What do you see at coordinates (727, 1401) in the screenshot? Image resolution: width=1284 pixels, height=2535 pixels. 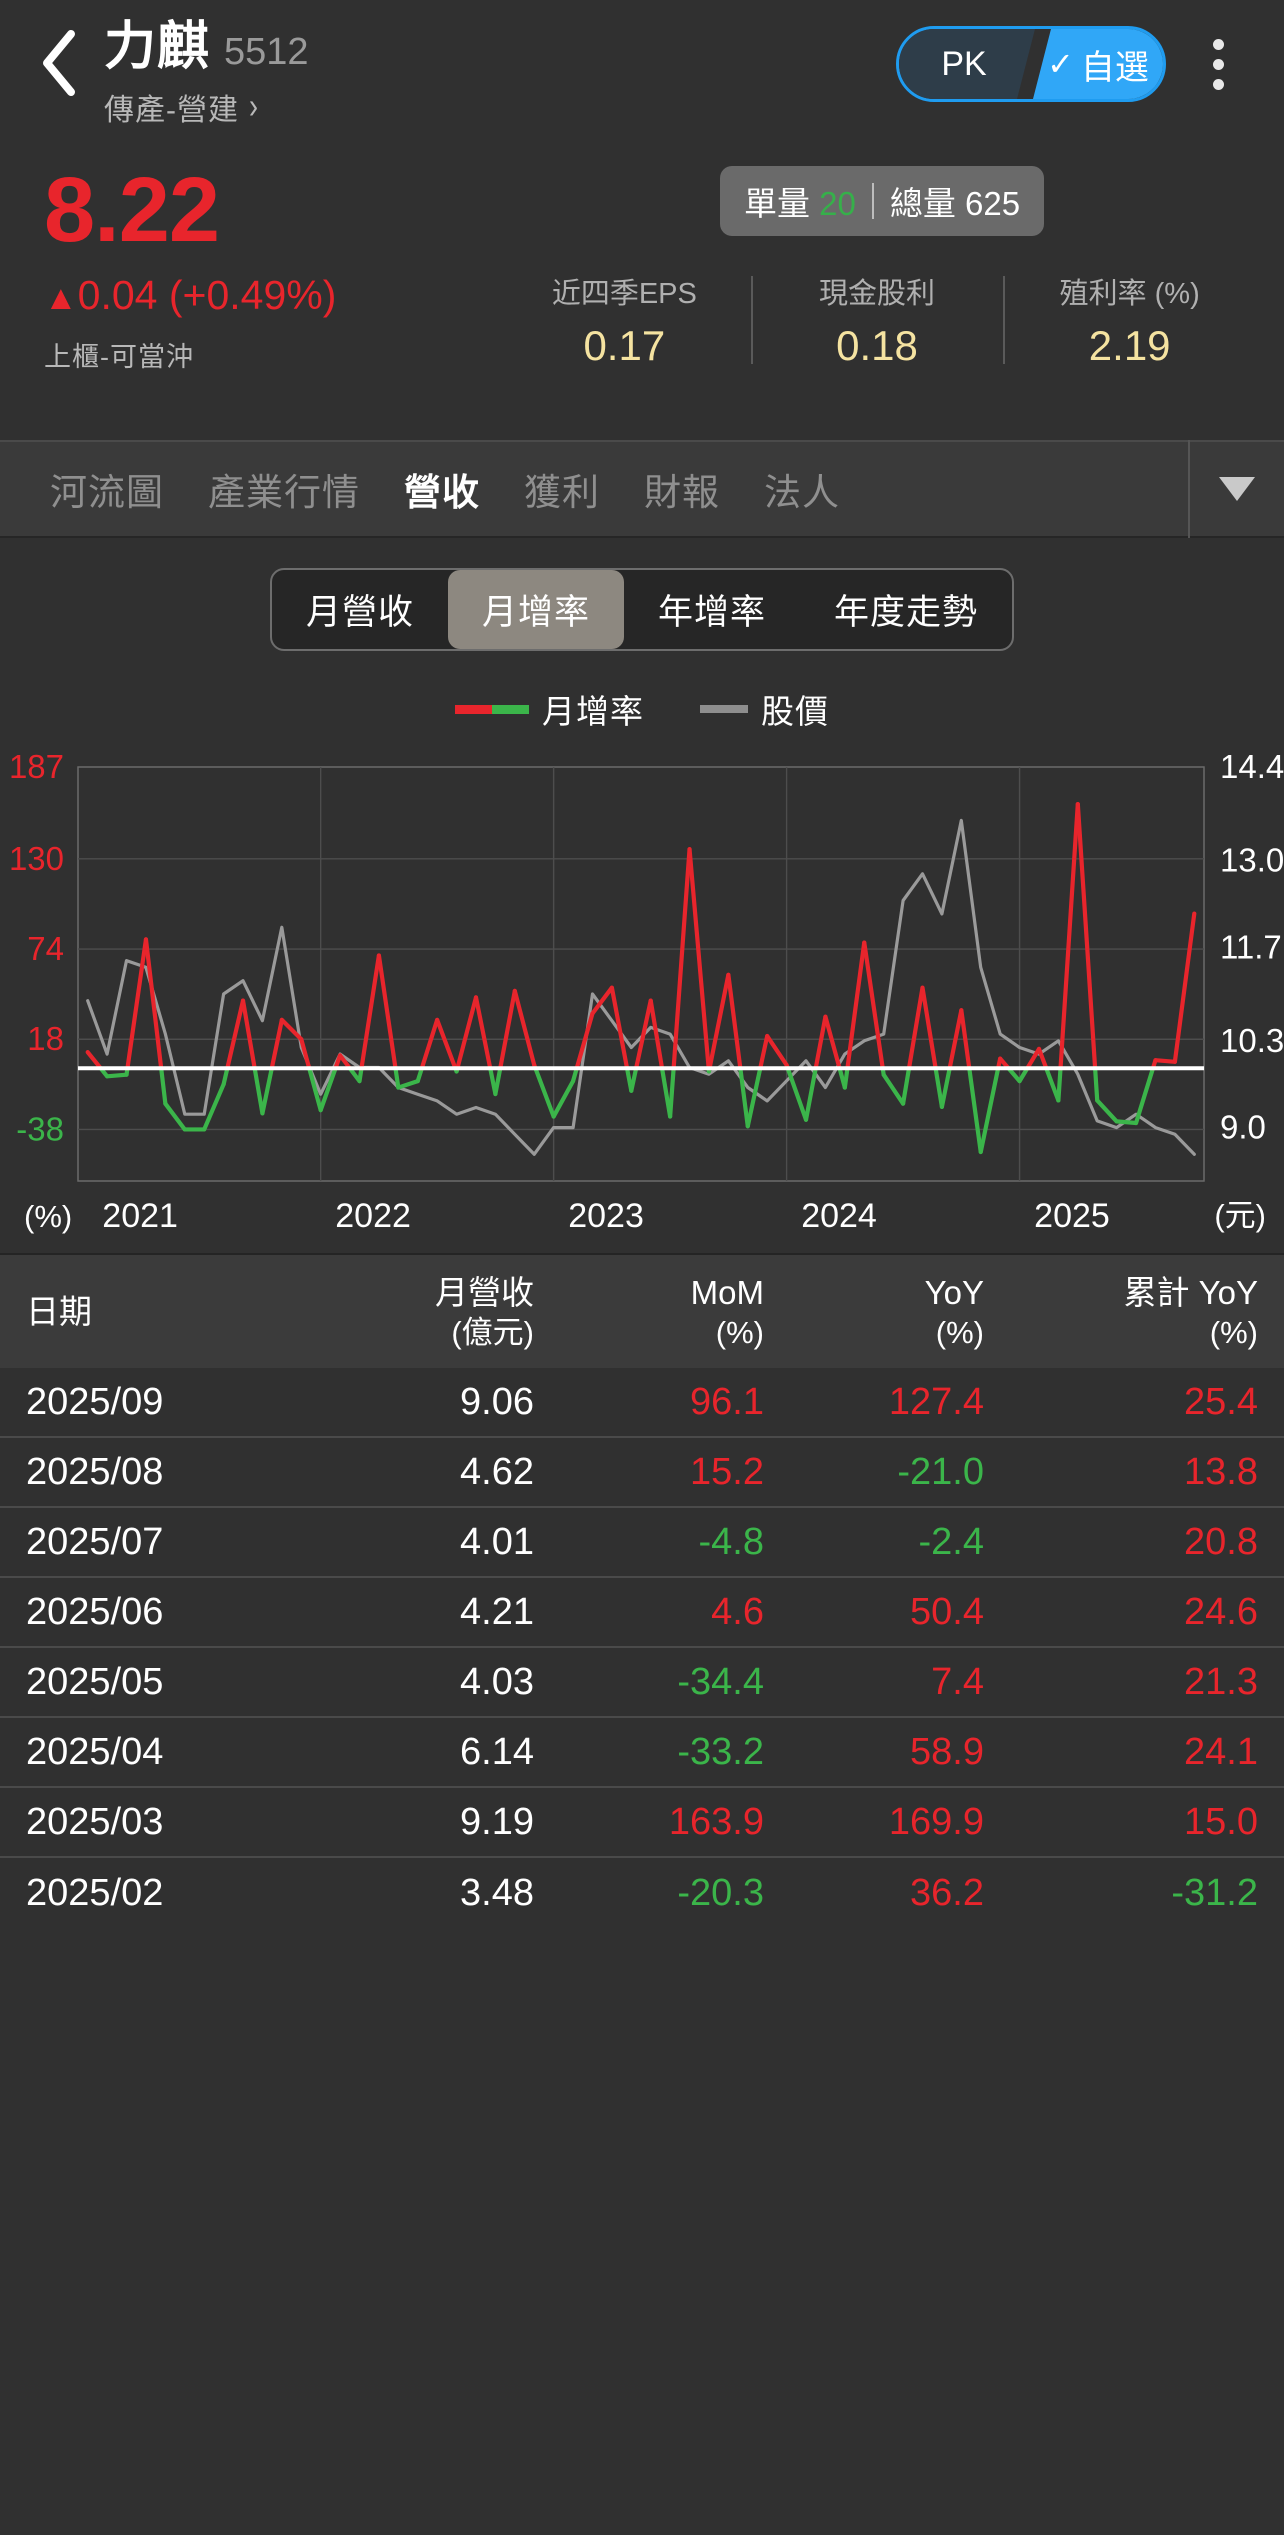 I see `cell-mom: 96.1` at bounding box center [727, 1401].